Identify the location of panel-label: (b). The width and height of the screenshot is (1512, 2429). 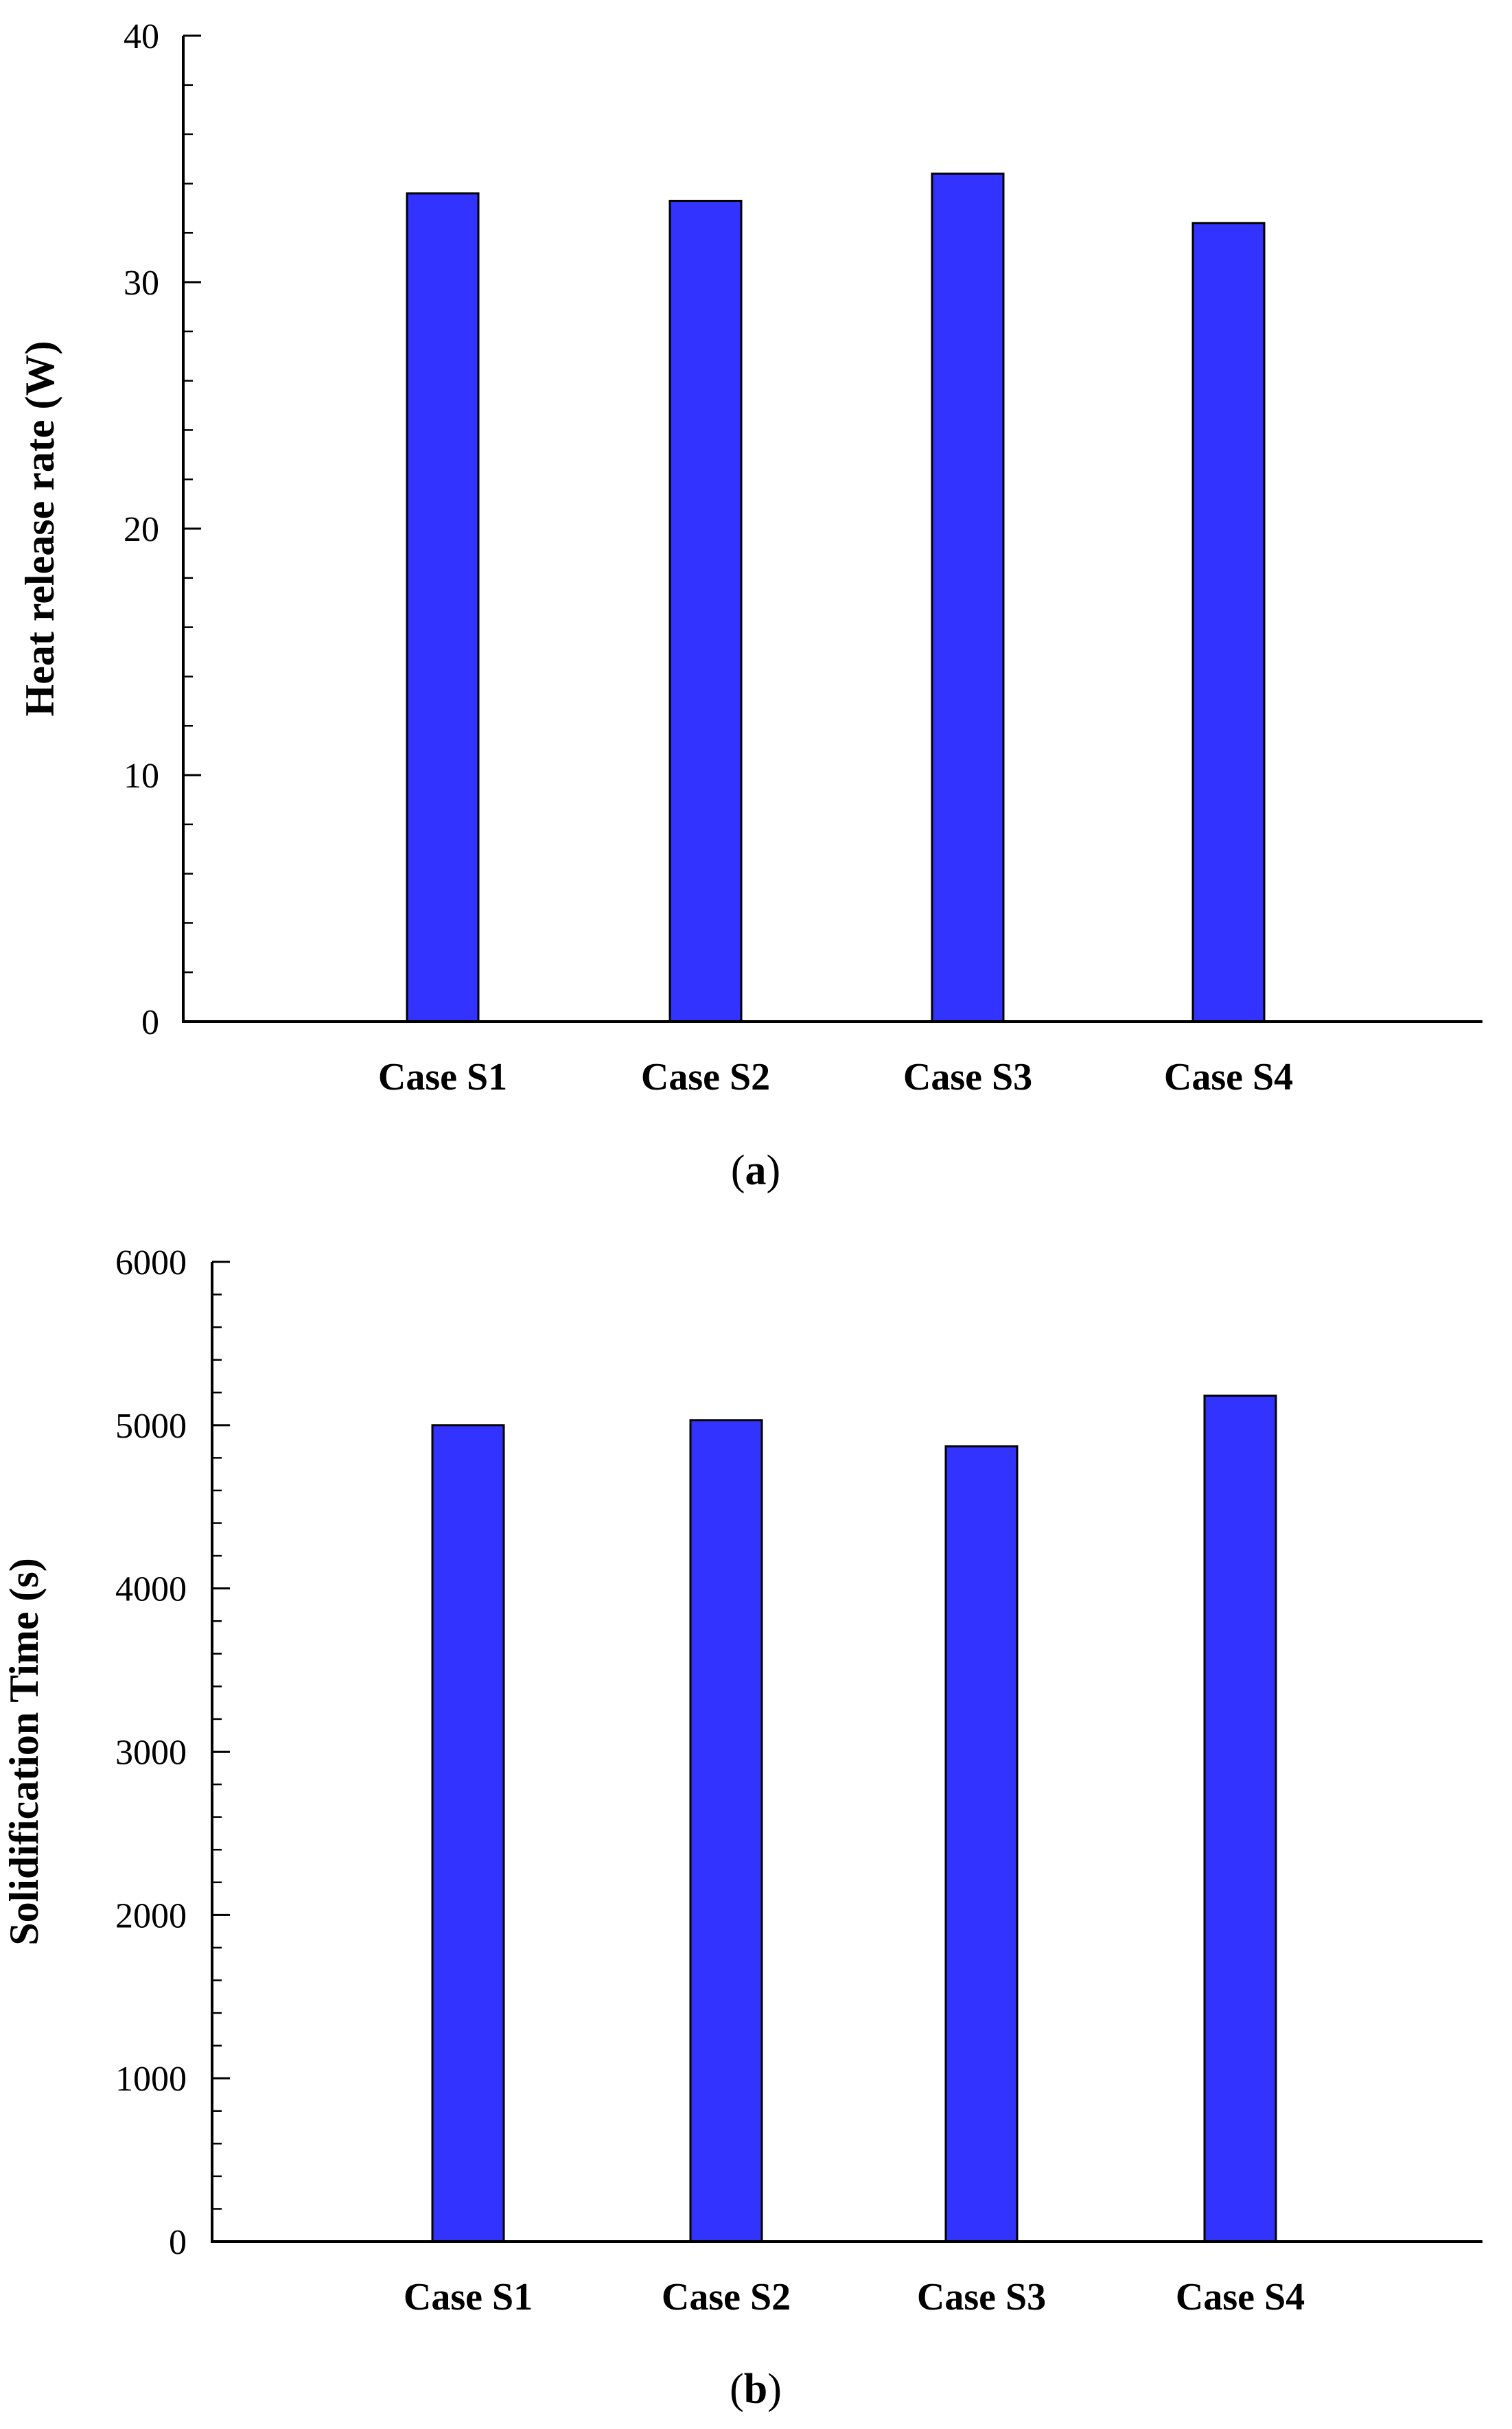
(756, 2389).